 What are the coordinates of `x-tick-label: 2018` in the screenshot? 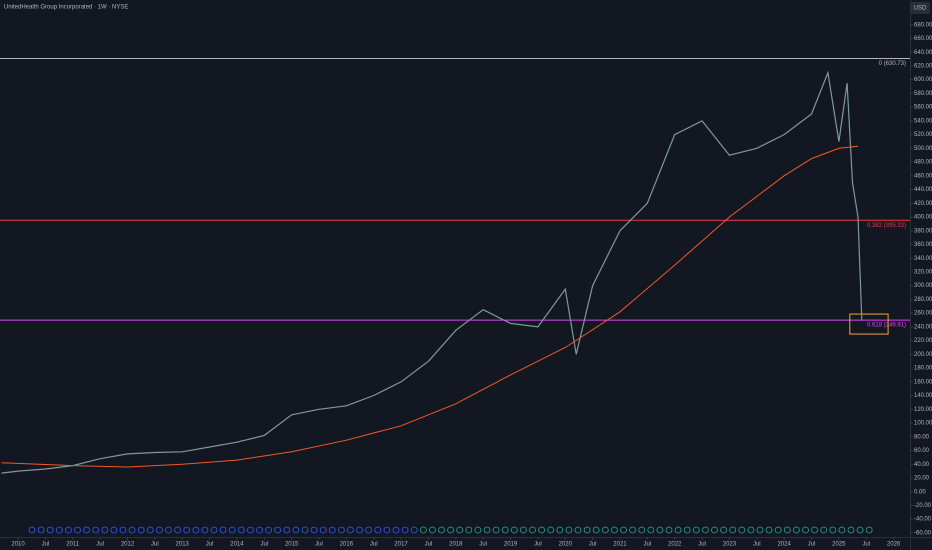 It's located at (456, 545).